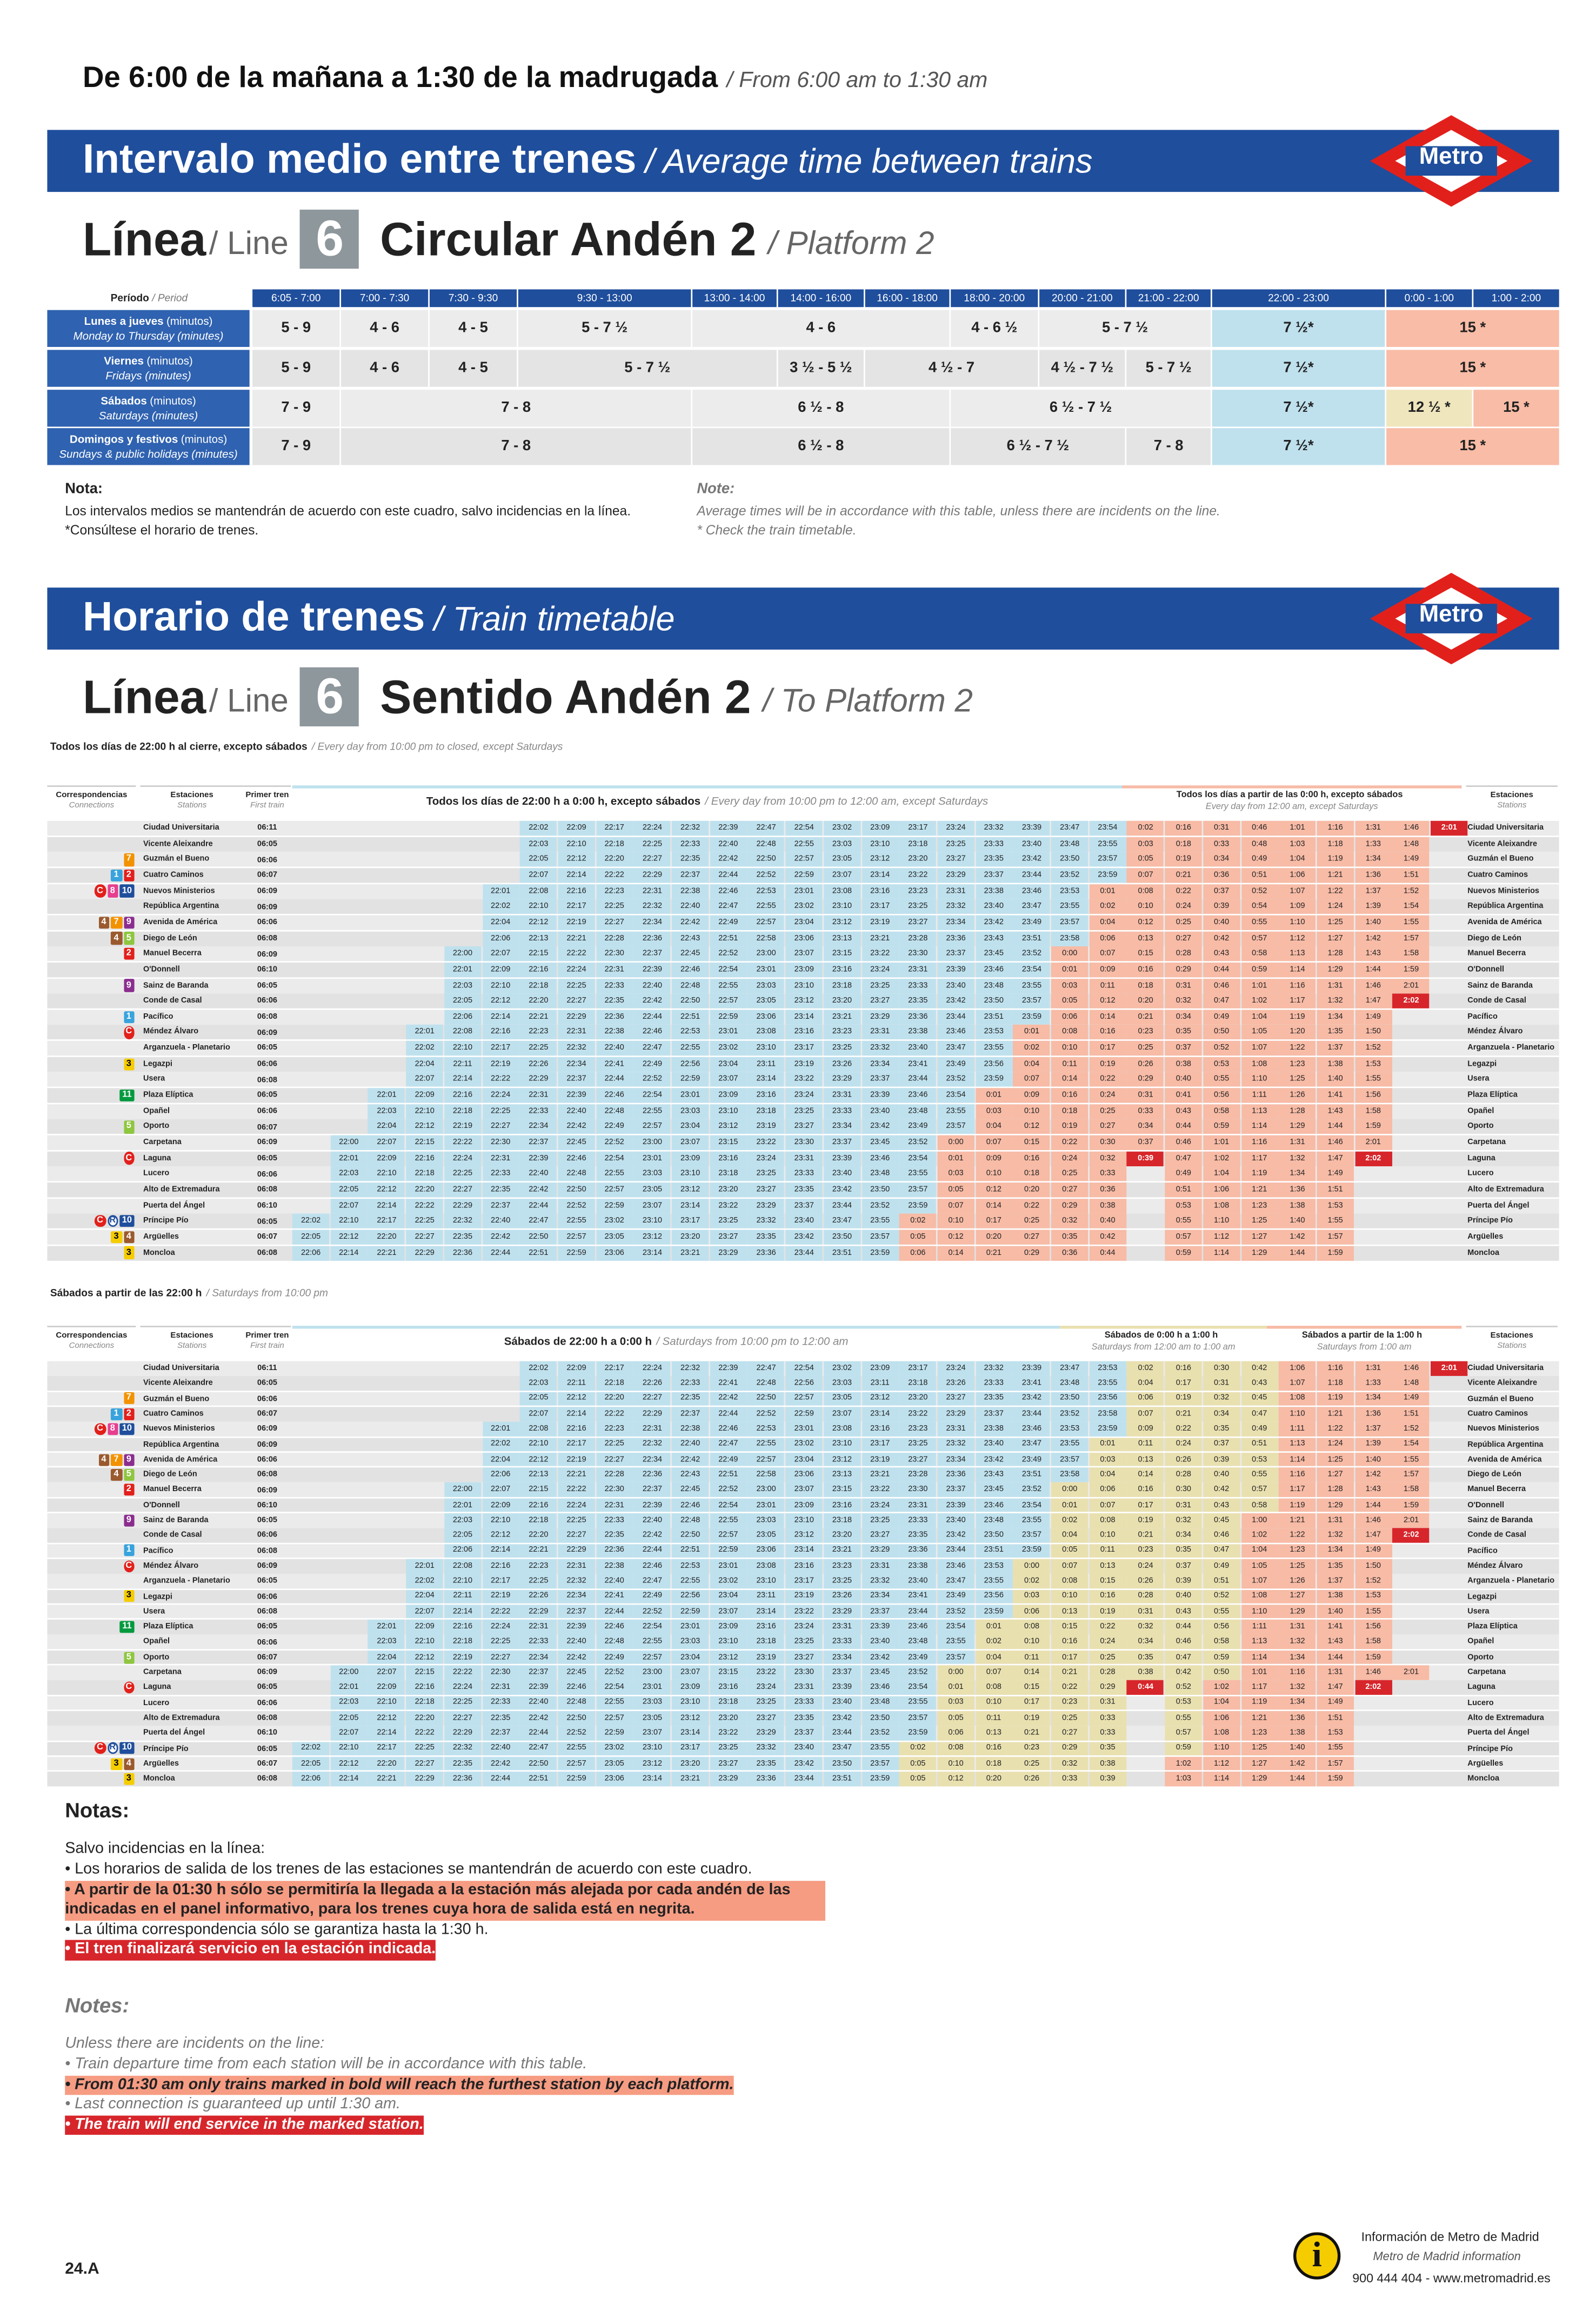  What do you see at coordinates (1486, 969) in the screenshot?
I see `station-name-right: O'Donnell` at bounding box center [1486, 969].